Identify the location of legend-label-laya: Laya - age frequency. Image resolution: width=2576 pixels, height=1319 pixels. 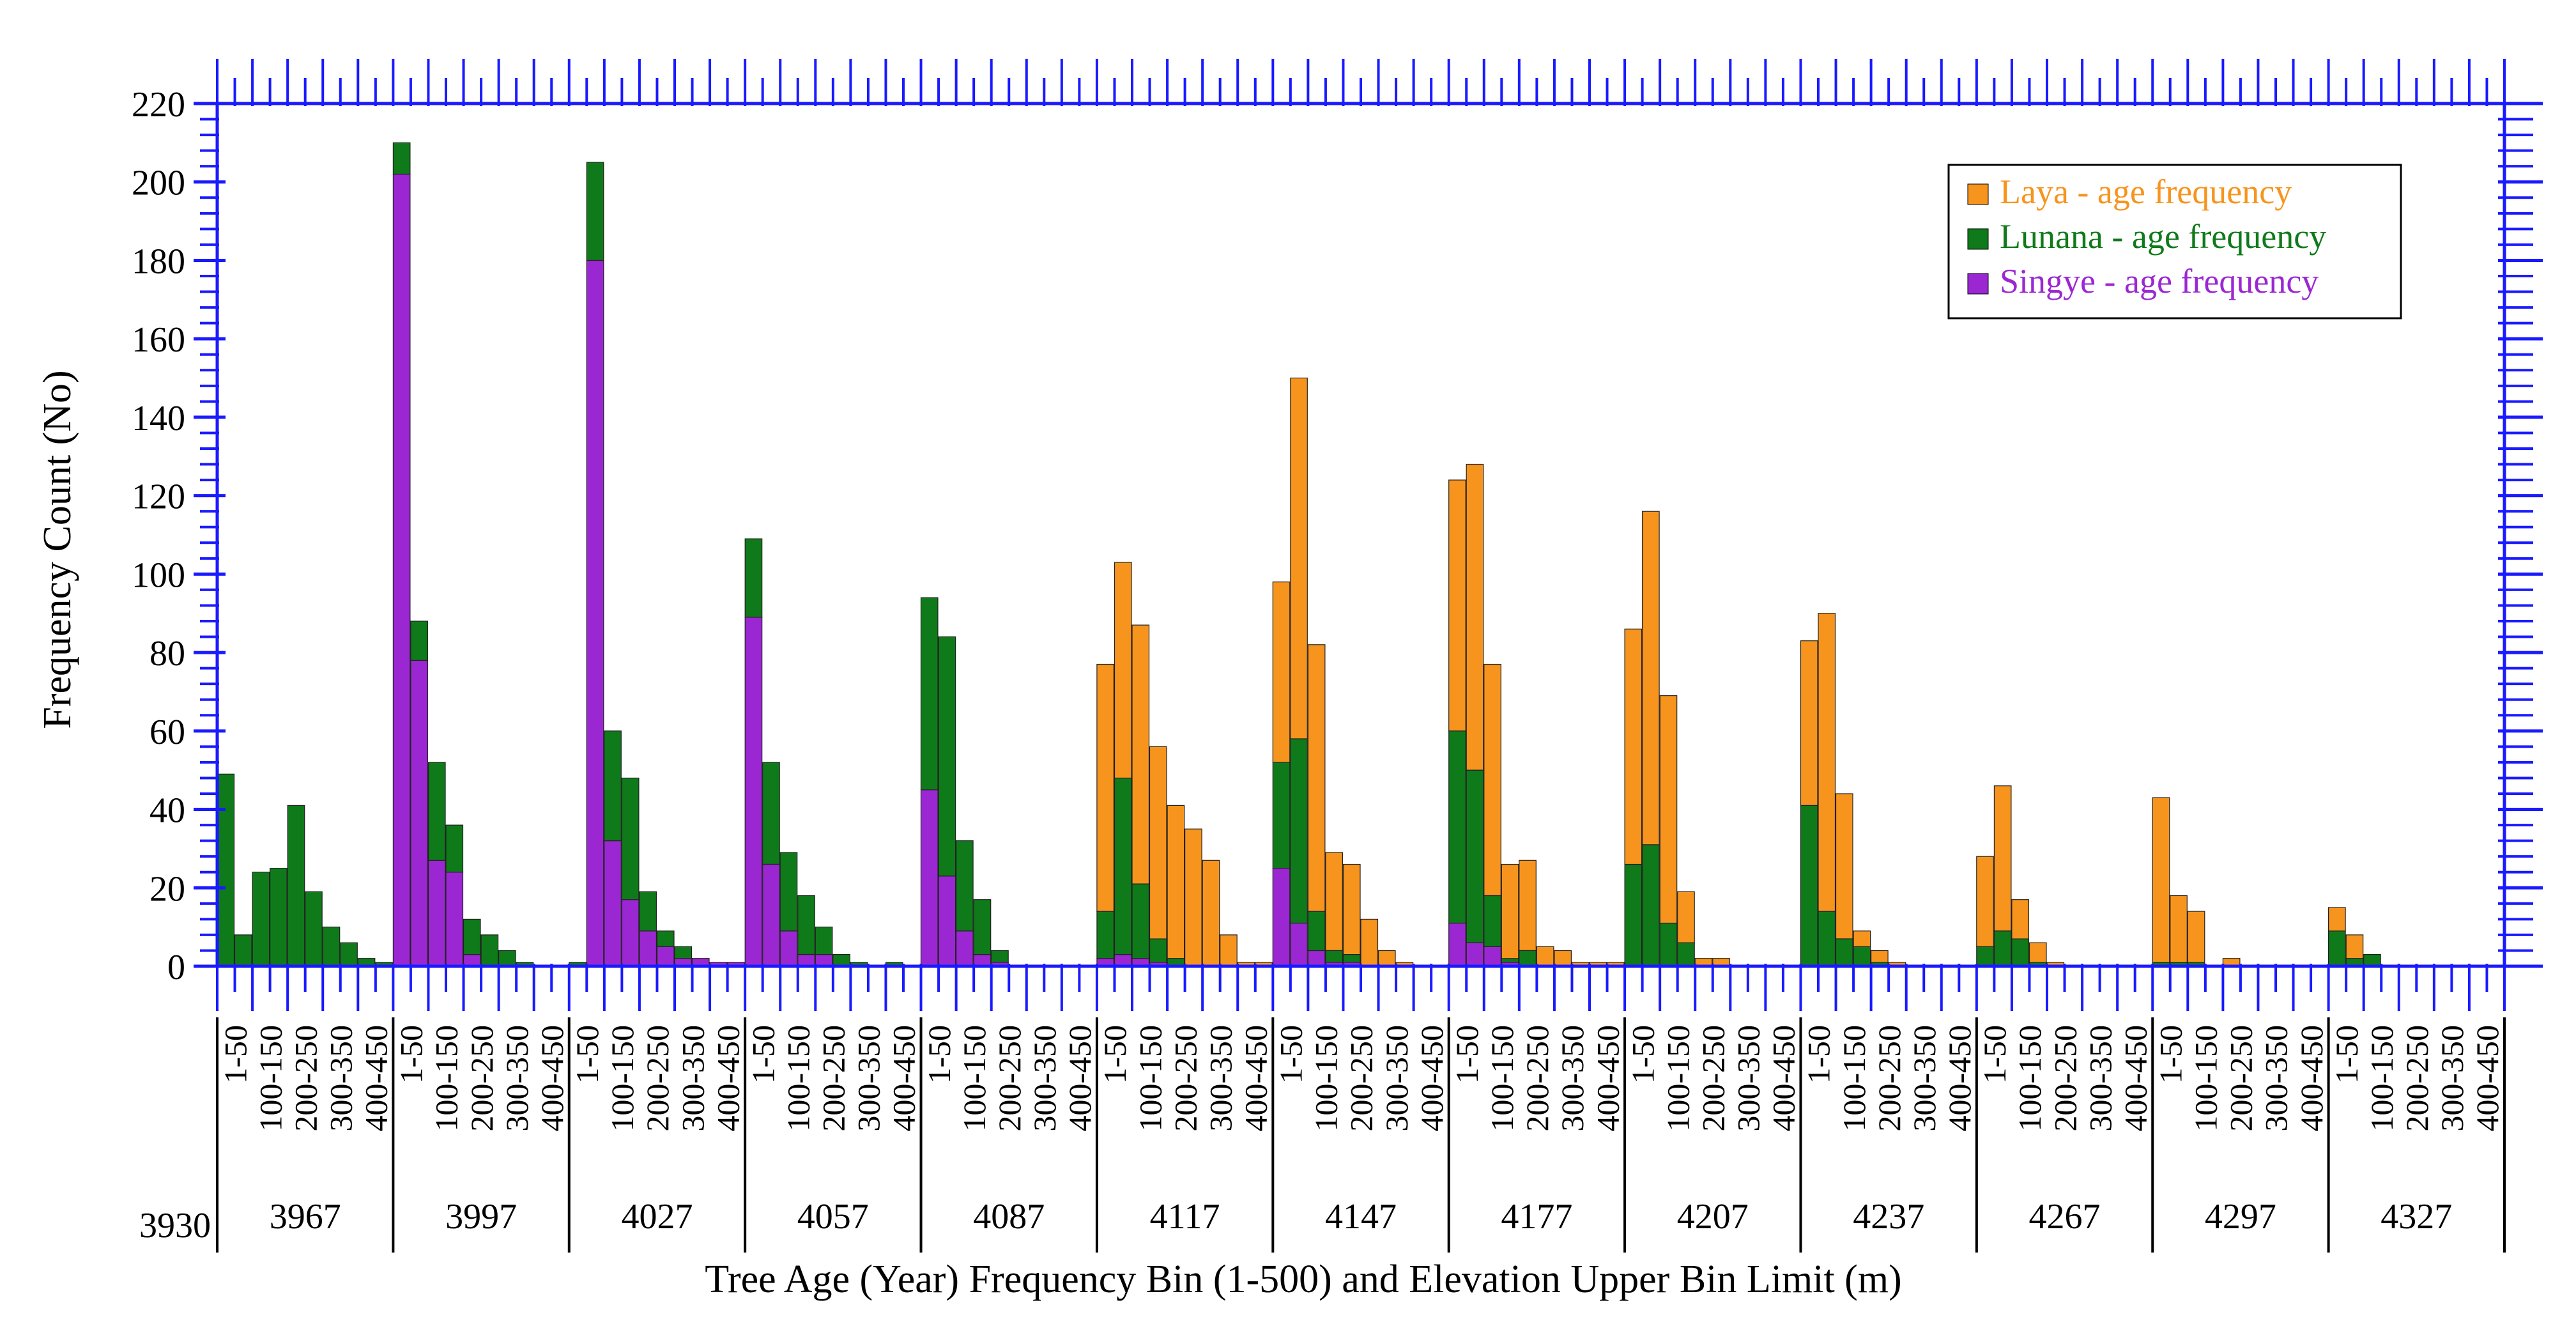
(2146, 192).